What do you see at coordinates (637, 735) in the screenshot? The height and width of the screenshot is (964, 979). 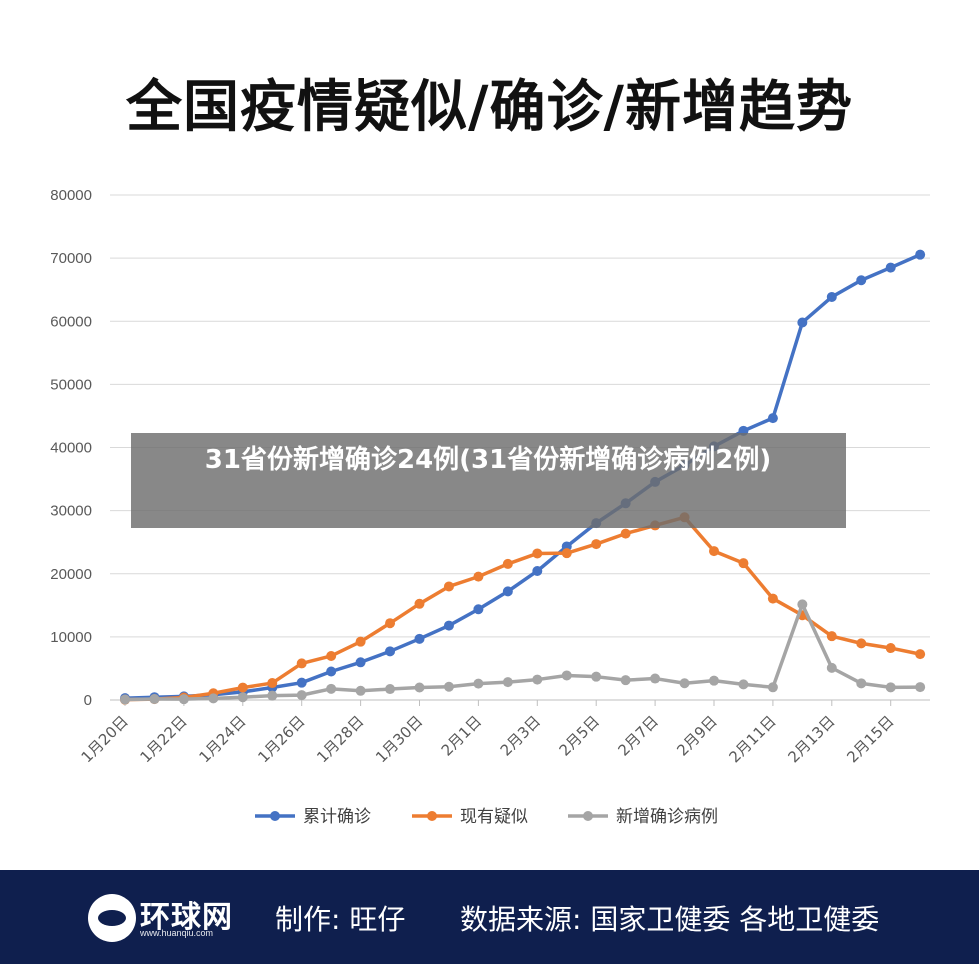 I see `x-tick-label: 2月7日` at bounding box center [637, 735].